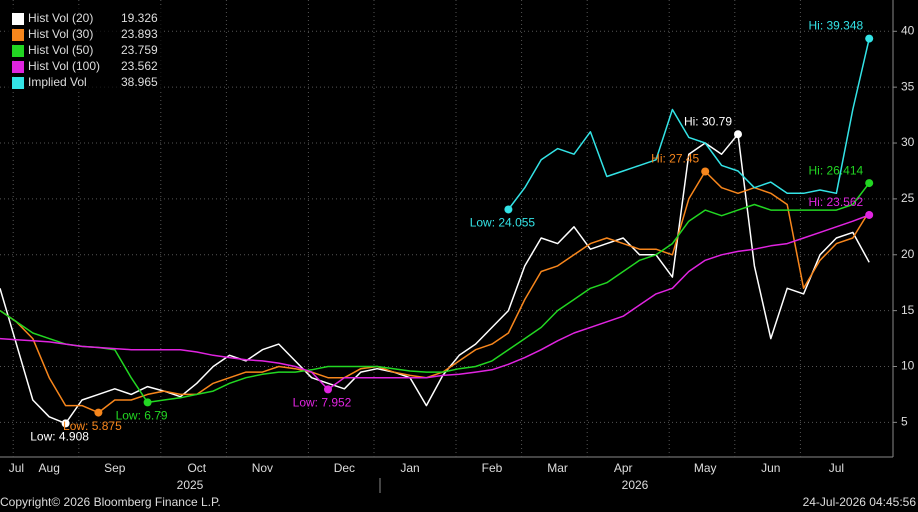 Image resolution: width=918 pixels, height=512 pixels. Describe the element at coordinates (262, 468) in the screenshot. I see `x-tick-label: Nov` at that location.